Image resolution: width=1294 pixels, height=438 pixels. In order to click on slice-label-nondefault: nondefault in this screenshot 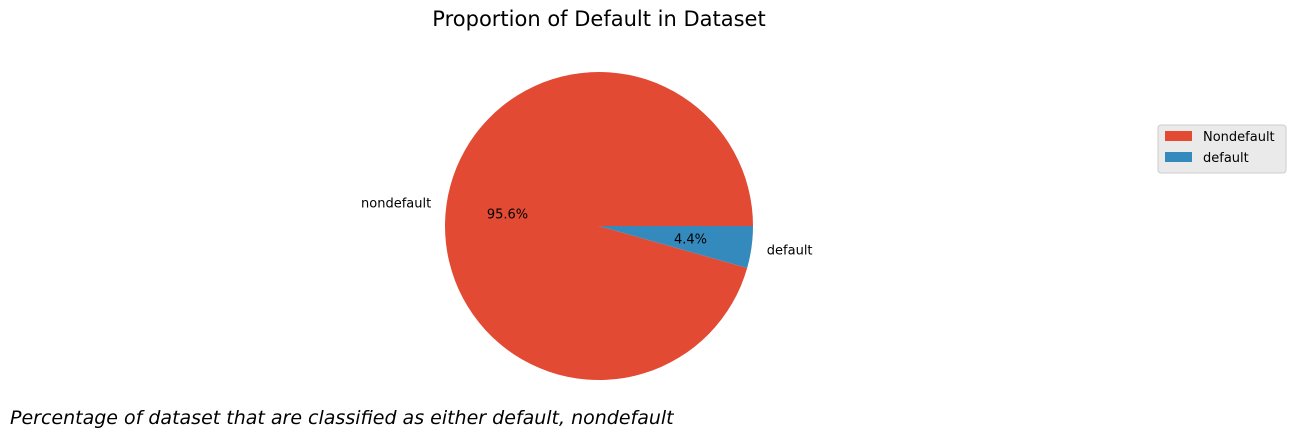, I will do `click(396, 204)`.